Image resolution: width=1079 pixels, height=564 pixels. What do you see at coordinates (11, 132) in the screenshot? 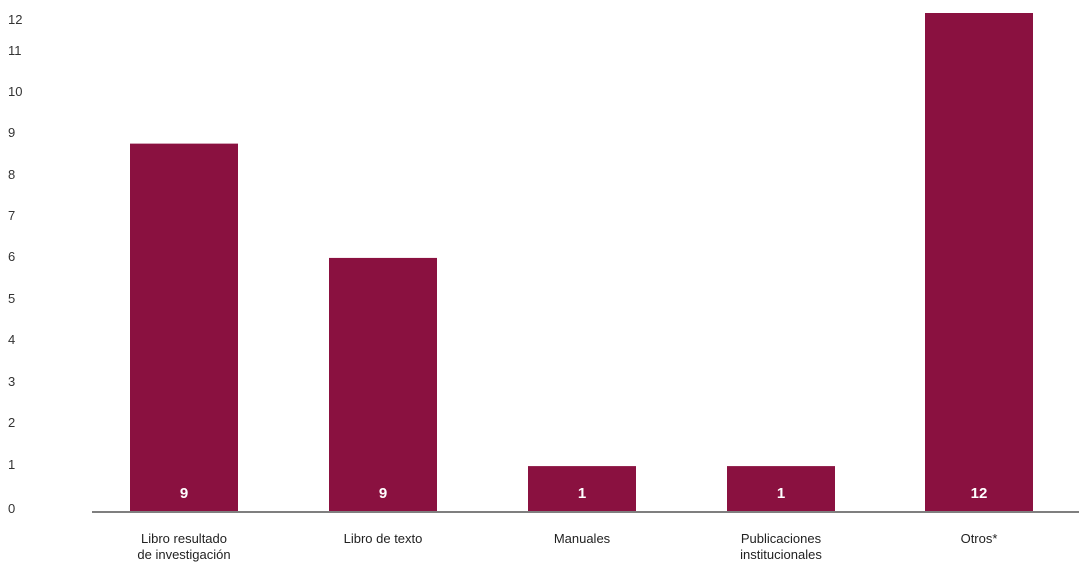
I see `y-tick-label: 9` at bounding box center [11, 132].